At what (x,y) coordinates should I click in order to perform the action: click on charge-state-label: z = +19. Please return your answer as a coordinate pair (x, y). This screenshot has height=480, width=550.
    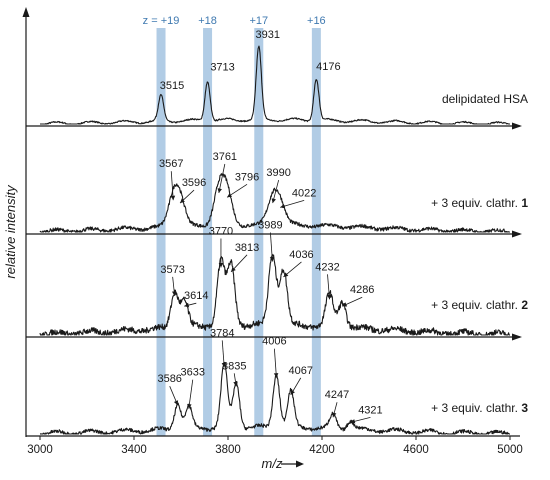
    Looking at the image, I should click on (161, 21).